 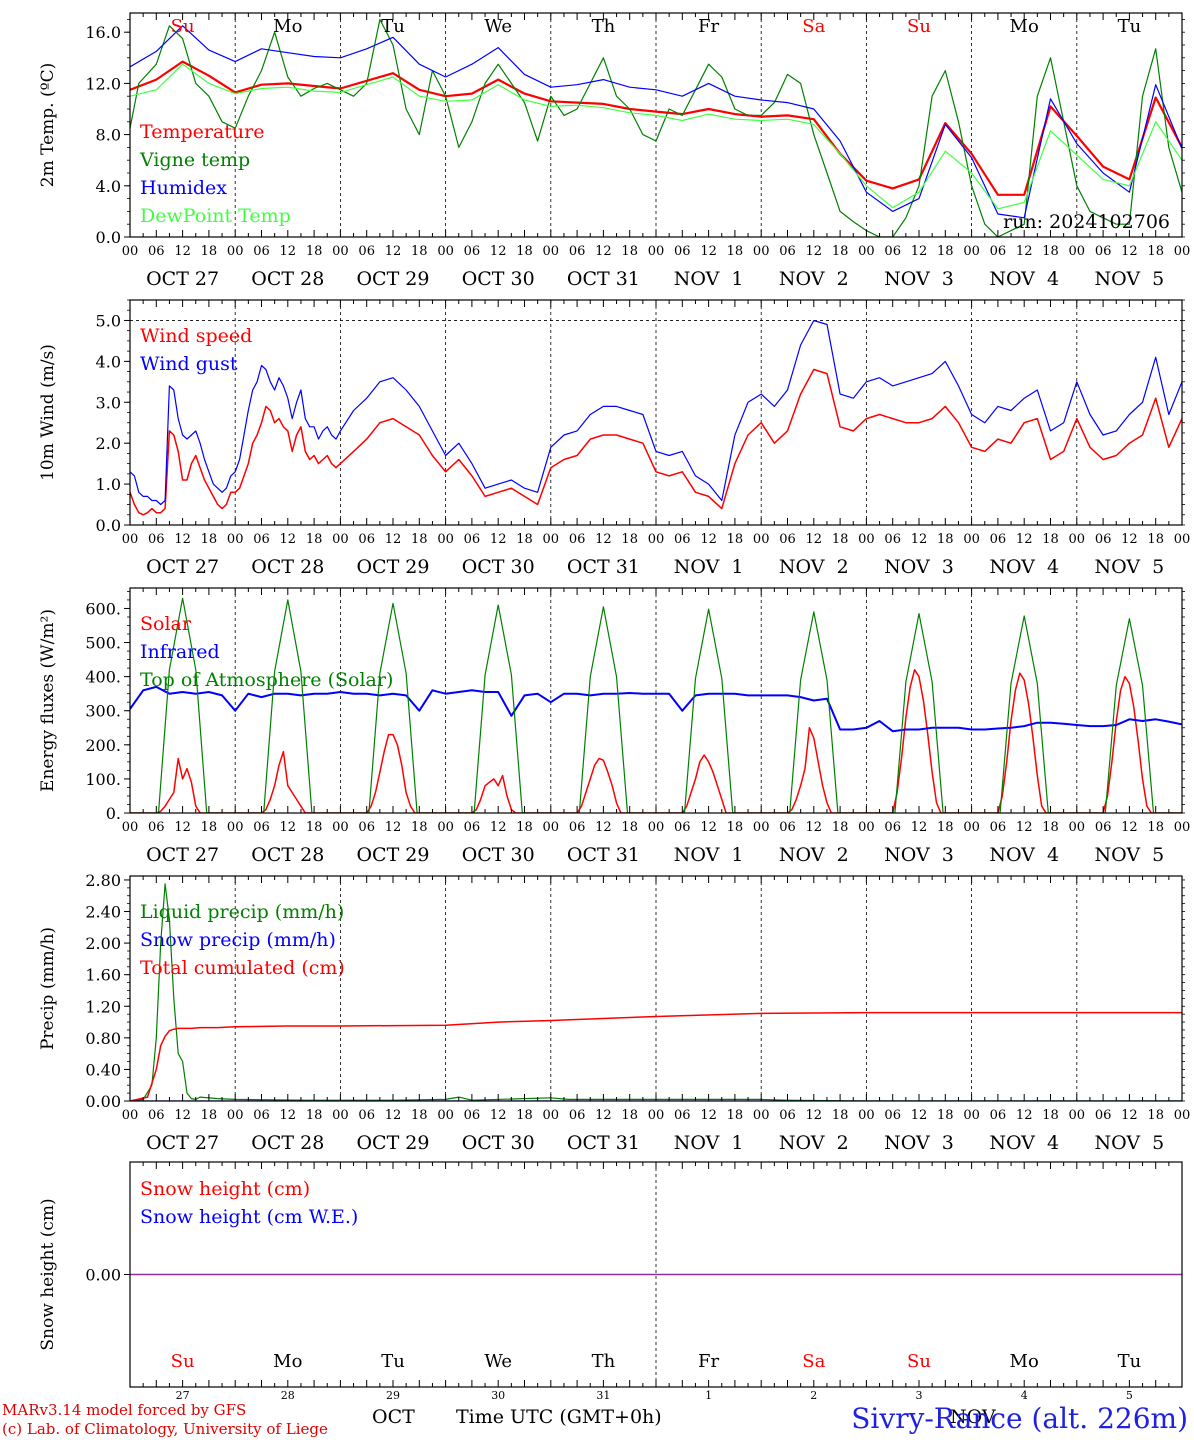 I want to click on series-group, so click(x=656, y=417).